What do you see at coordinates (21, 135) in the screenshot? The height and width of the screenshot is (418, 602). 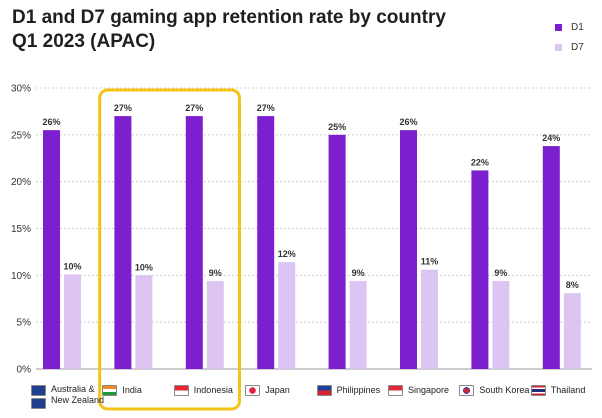 I see `y-tick-label: 25%` at bounding box center [21, 135].